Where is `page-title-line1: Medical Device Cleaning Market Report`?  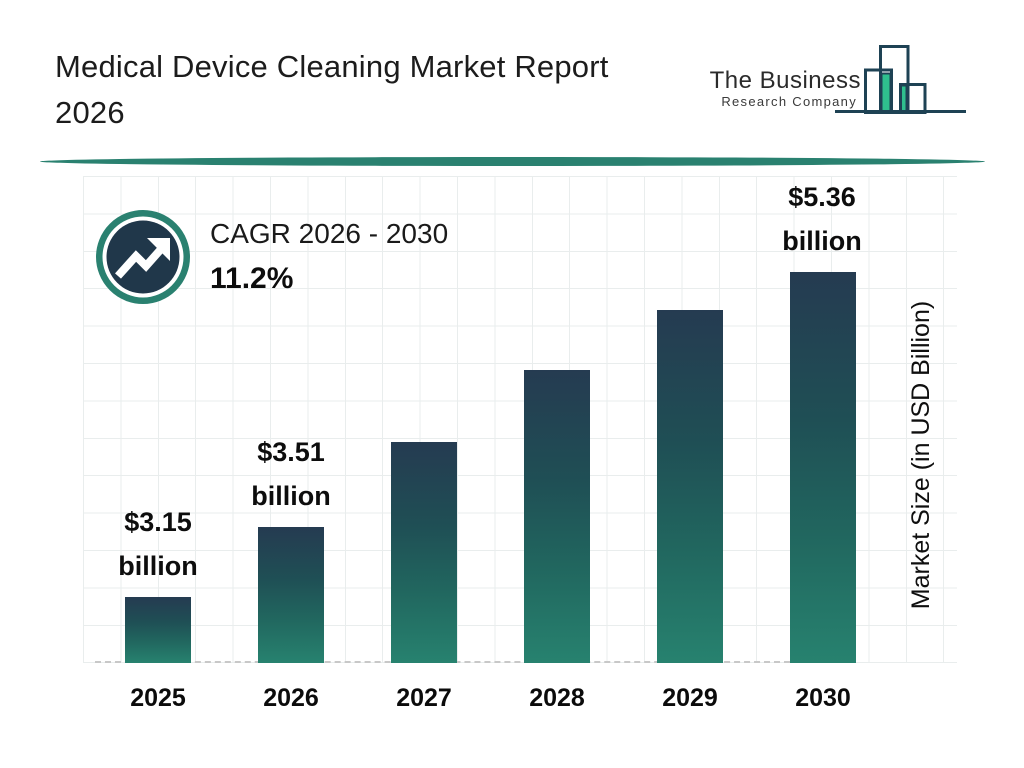 page-title-line1: Medical Device Cleaning Market Report is located at coordinates (332, 66).